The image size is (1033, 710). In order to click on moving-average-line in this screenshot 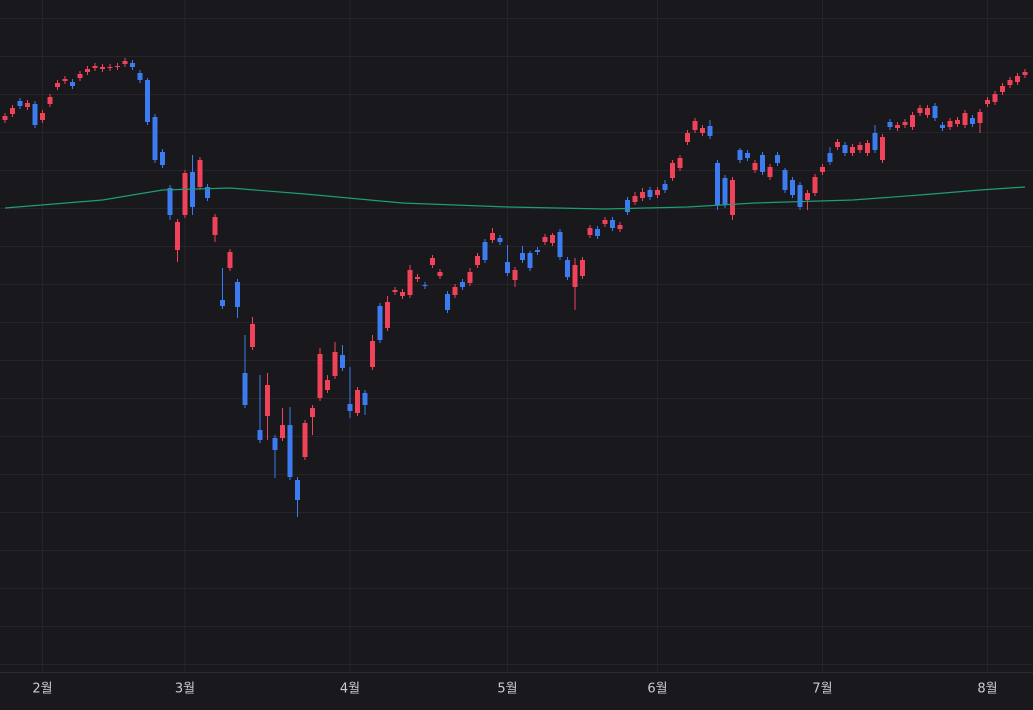, I will do `click(515, 198)`.